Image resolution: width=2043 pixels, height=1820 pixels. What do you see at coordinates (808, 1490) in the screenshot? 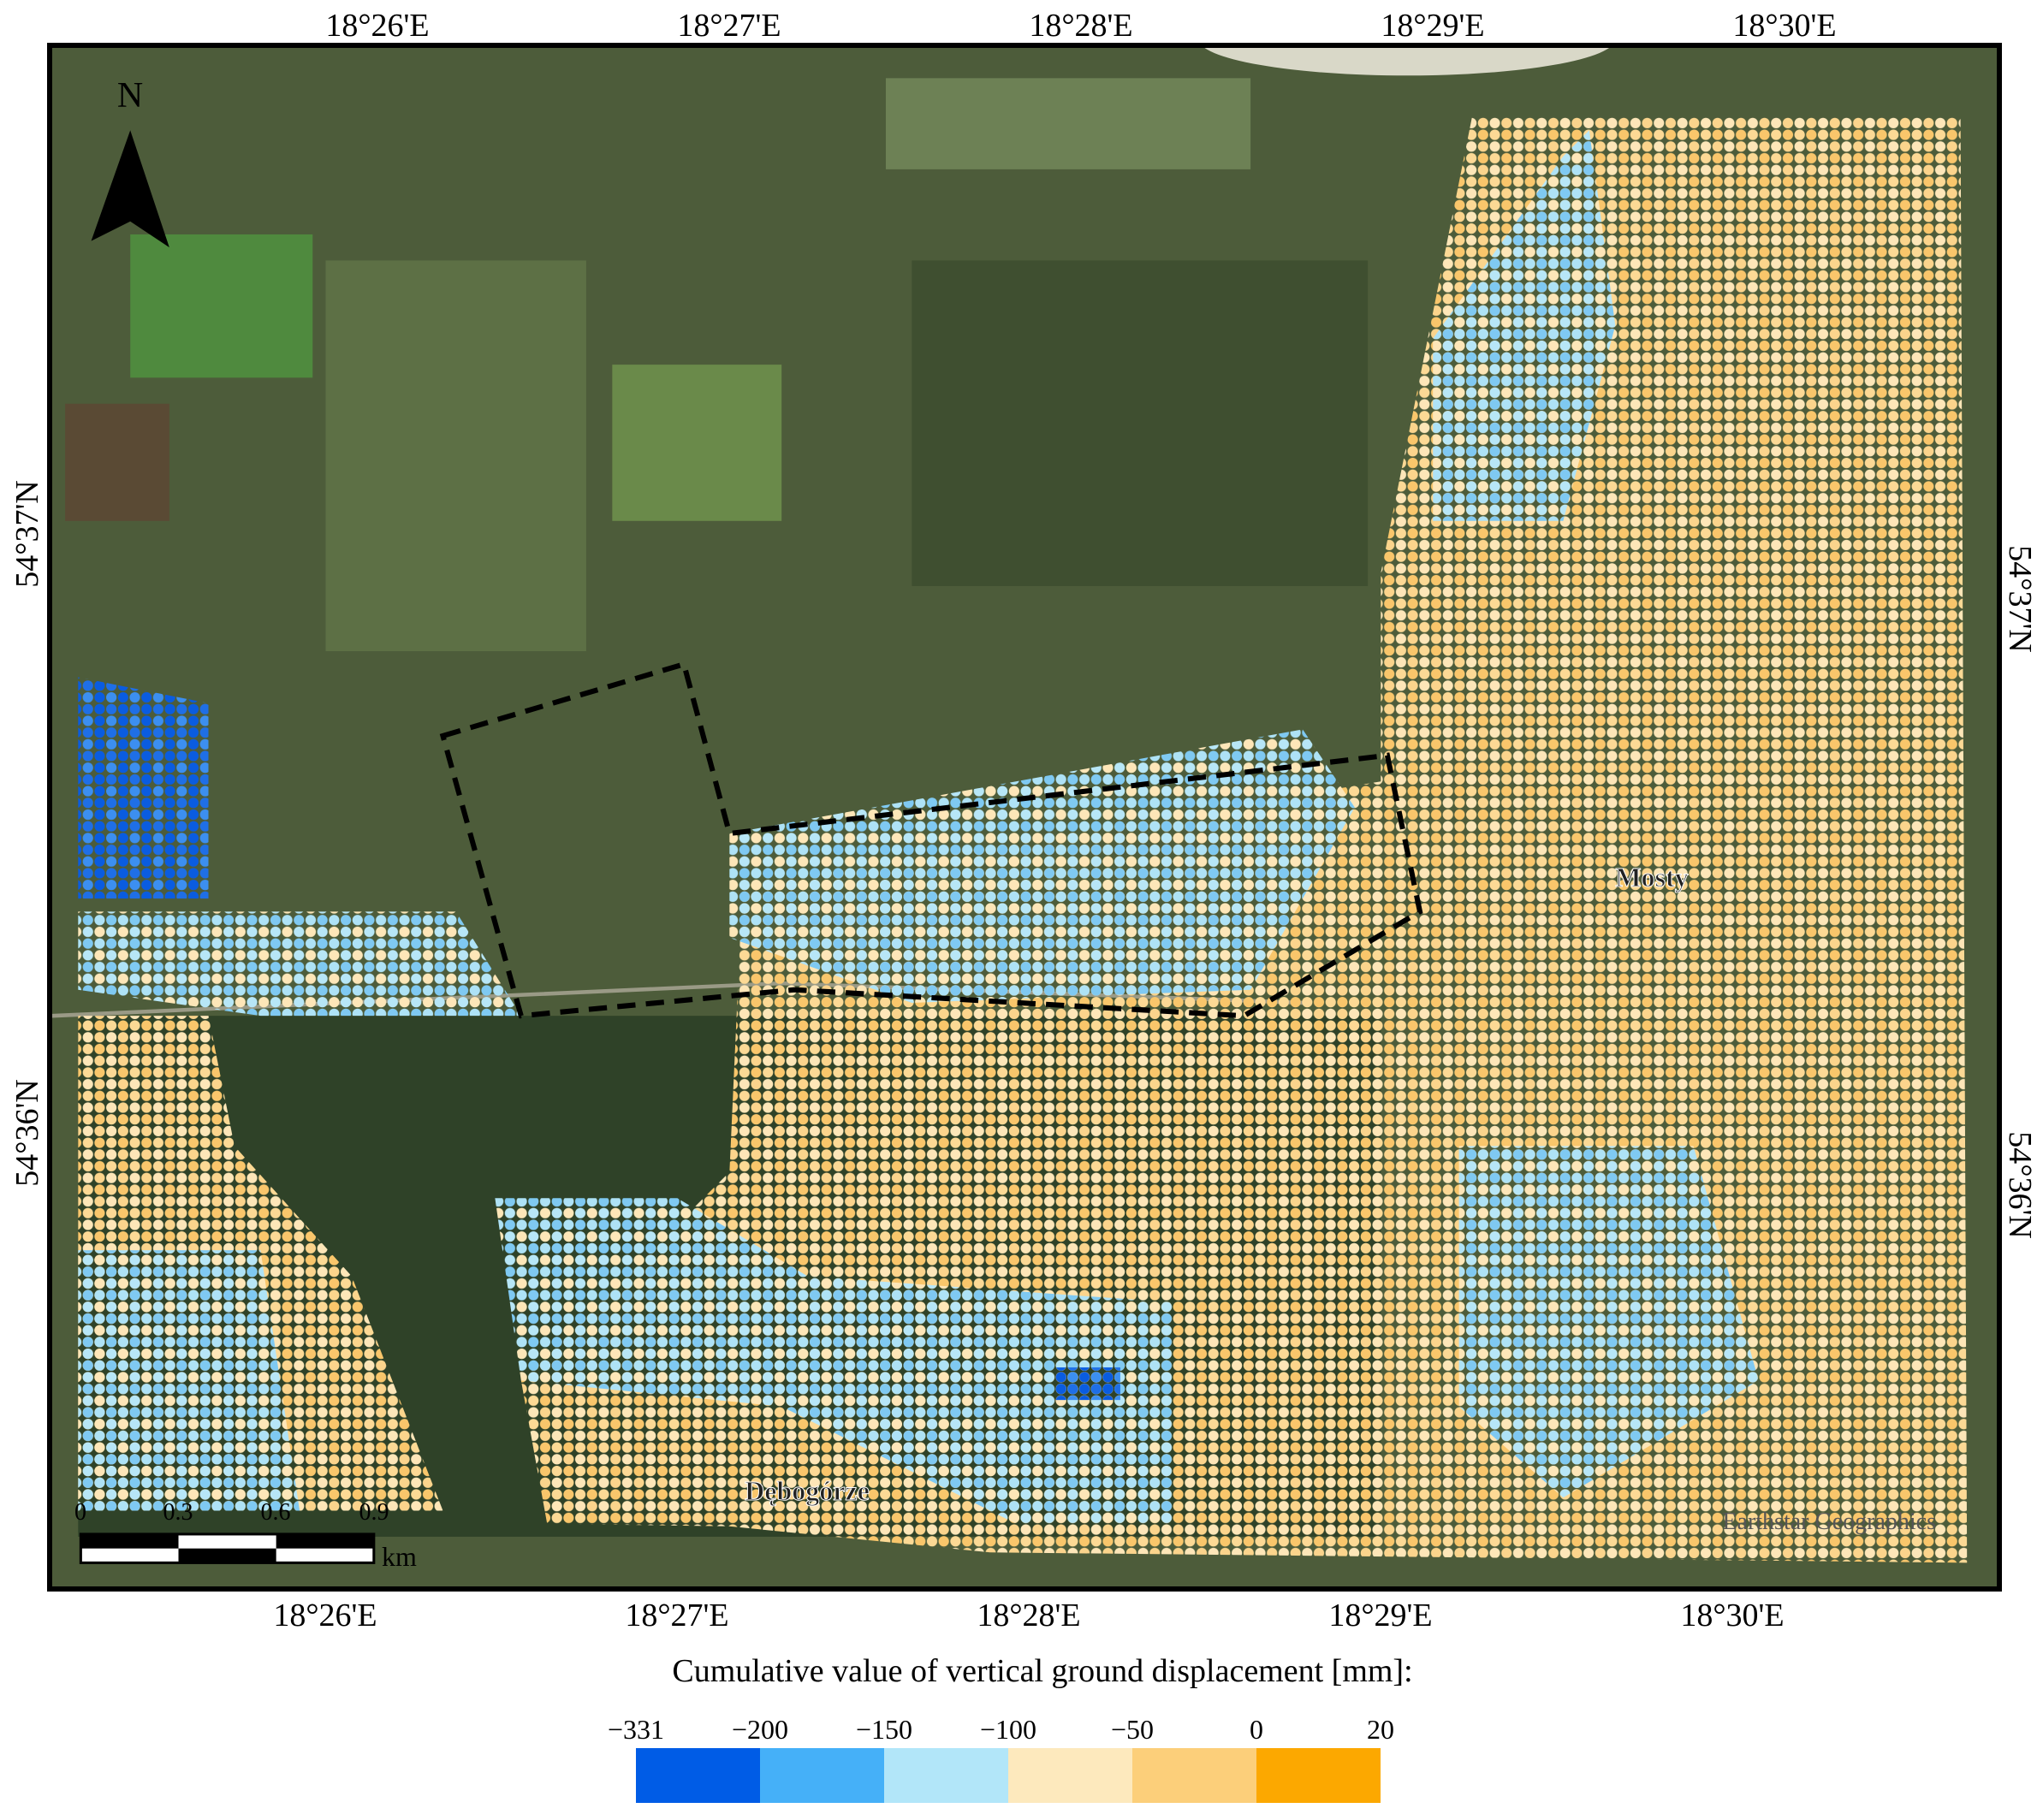
I see `place-label: Dębogórze` at bounding box center [808, 1490].